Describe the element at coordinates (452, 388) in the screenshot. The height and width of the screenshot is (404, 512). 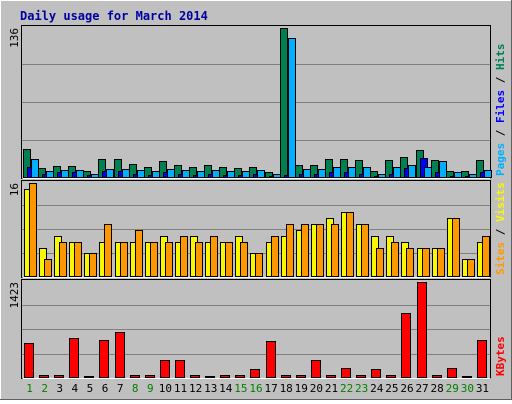
I see `x-tick-label: 29` at that location.